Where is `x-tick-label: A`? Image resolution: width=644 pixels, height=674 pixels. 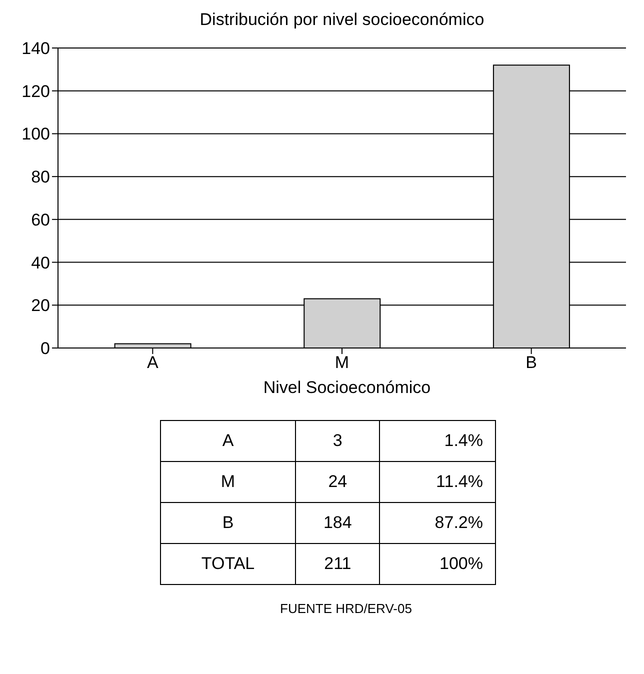
x-tick-label: A is located at coordinates (152, 362).